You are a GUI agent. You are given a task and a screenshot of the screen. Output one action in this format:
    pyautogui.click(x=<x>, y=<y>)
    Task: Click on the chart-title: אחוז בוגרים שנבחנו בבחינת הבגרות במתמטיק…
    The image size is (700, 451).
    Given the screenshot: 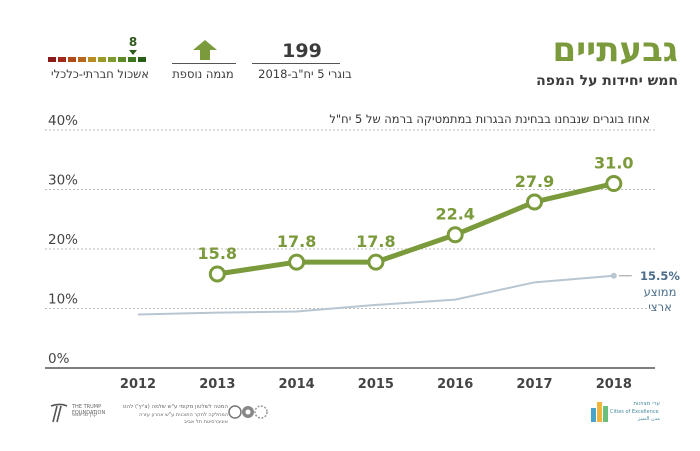 What is the action you would take?
    pyautogui.click(x=489, y=119)
    